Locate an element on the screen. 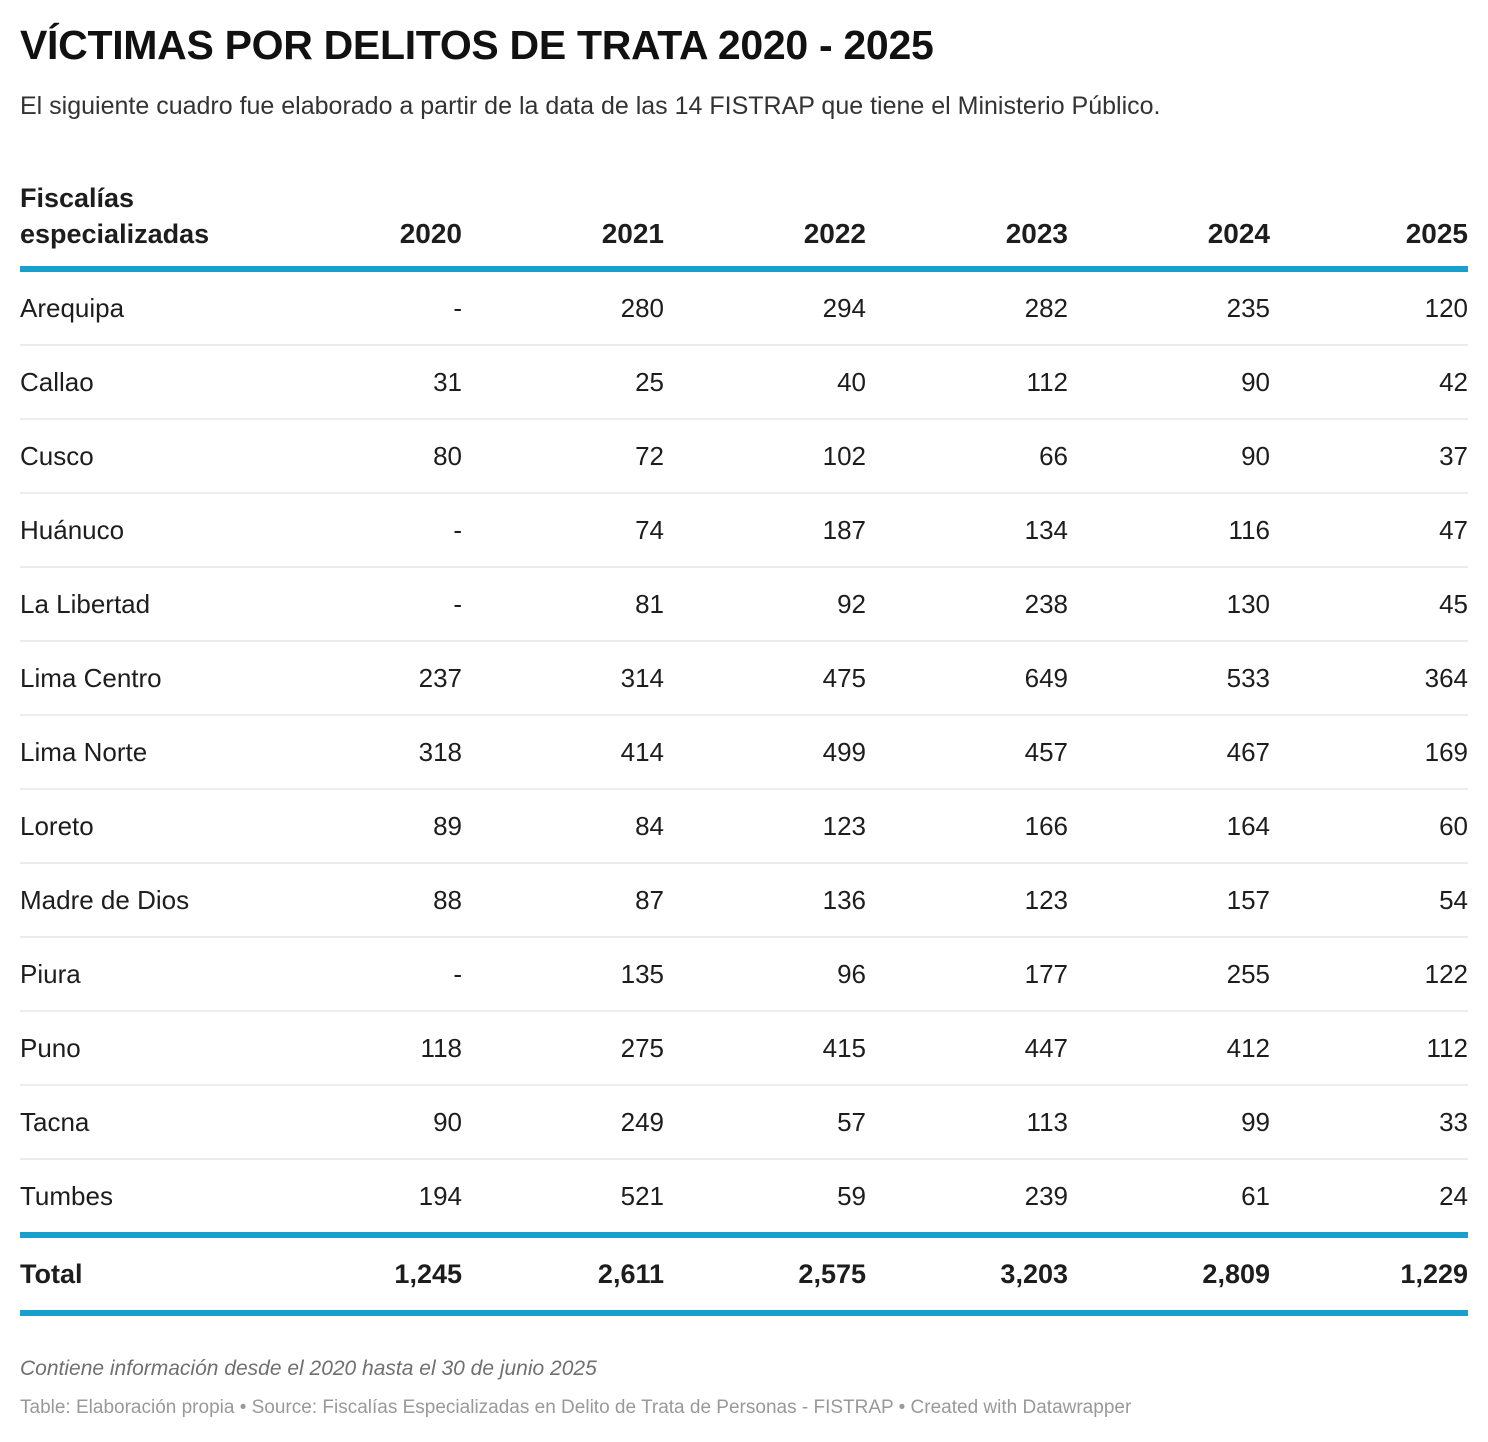 Image resolution: width=1488 pixels, height=1442 pixels. table-cell: 96 is located at coordinates (851, 974).